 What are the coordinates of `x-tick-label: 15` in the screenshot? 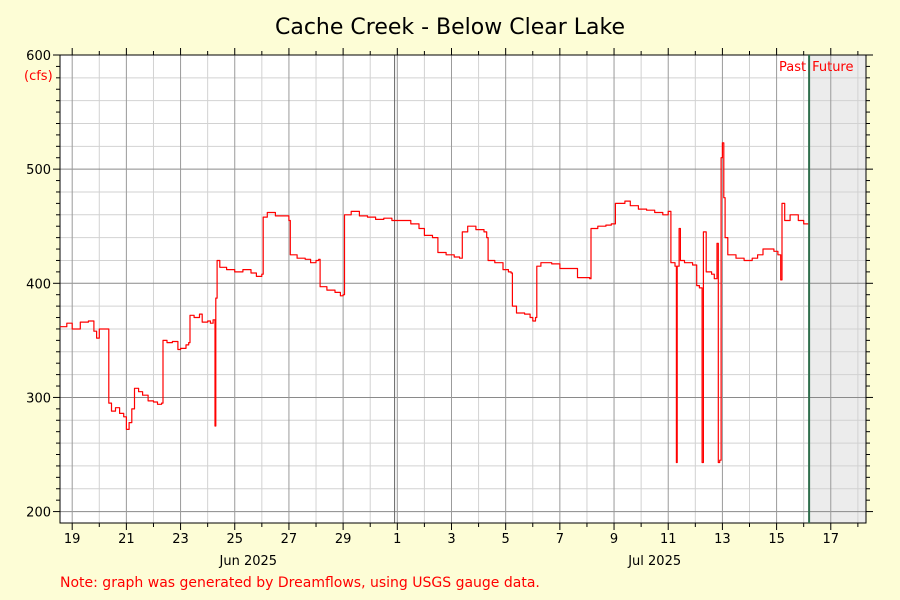 It's located at (776, 539).